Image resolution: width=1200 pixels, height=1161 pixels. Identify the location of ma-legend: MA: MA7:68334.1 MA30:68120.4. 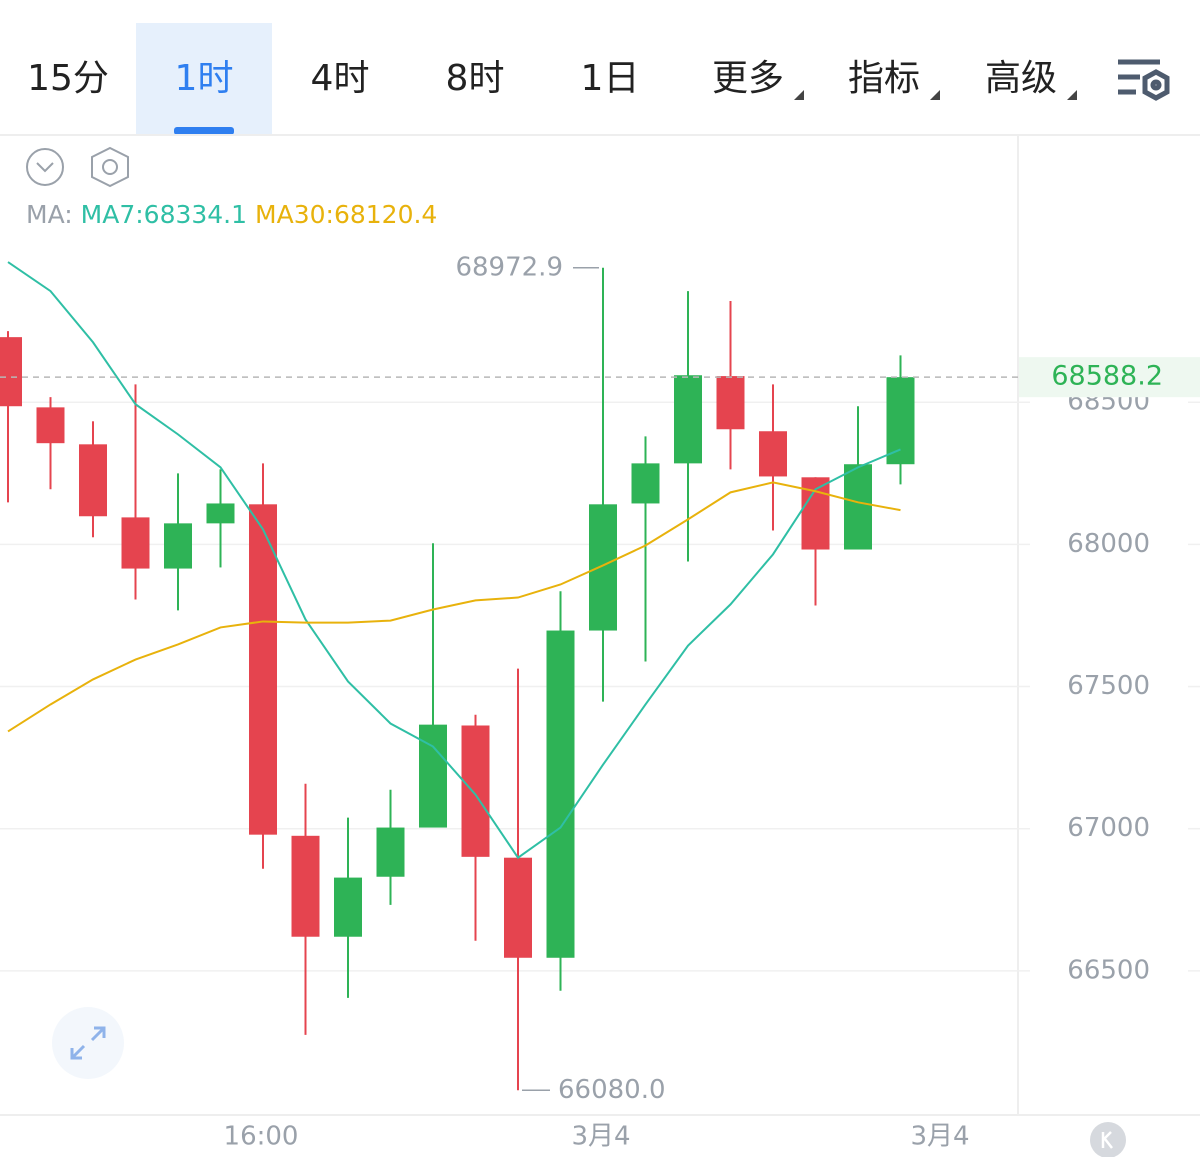
(231, 214).